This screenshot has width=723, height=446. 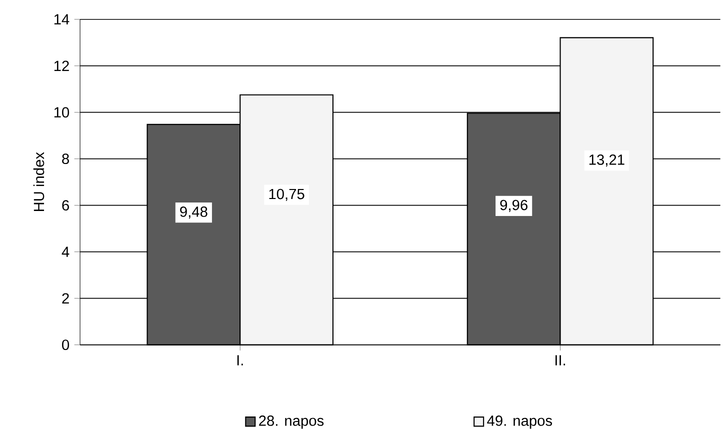 What do you see at coordinates (65, 298) in the screenshot?
I see `y-tick-label: 2` at bounding box center [65, 298].